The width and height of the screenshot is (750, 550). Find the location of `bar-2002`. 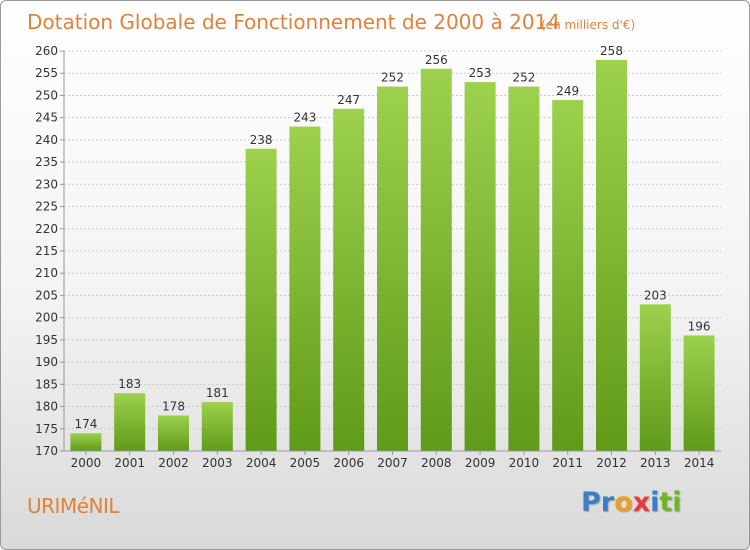

bar-2002 is located at coordinates (173, 433).